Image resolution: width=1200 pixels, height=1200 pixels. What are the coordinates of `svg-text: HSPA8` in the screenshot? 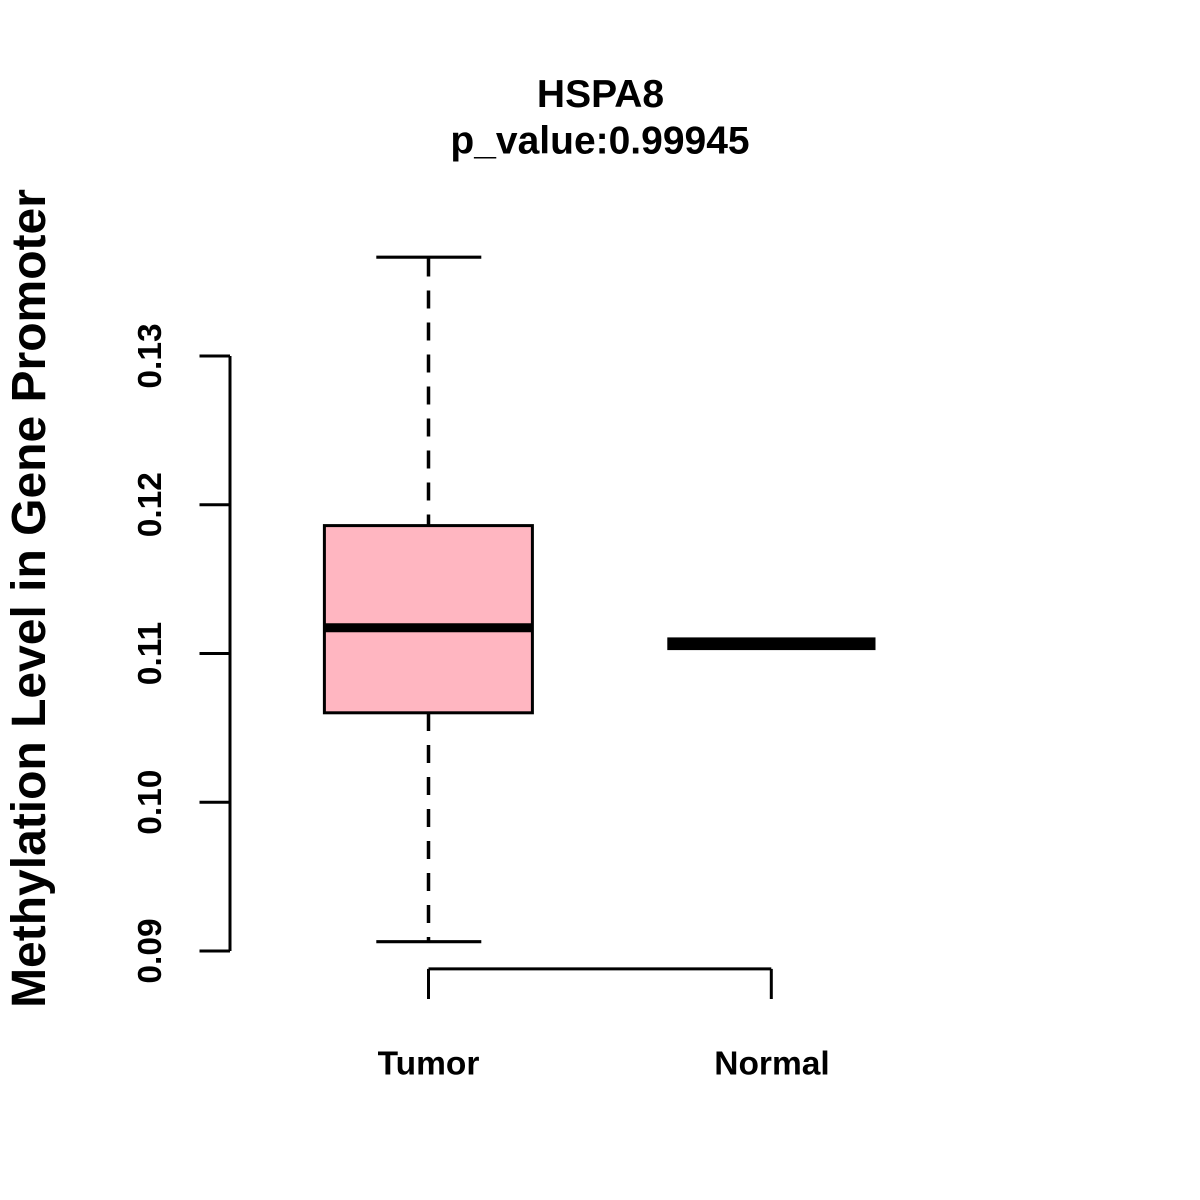 It's located at (600, 94).